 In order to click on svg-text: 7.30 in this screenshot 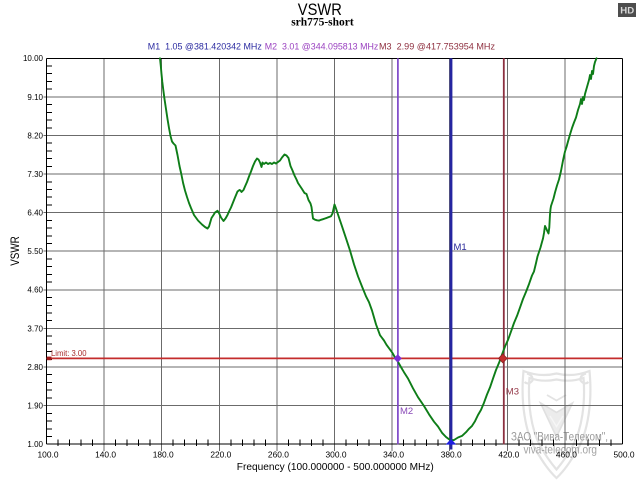, I will do `click(35, 174)`.